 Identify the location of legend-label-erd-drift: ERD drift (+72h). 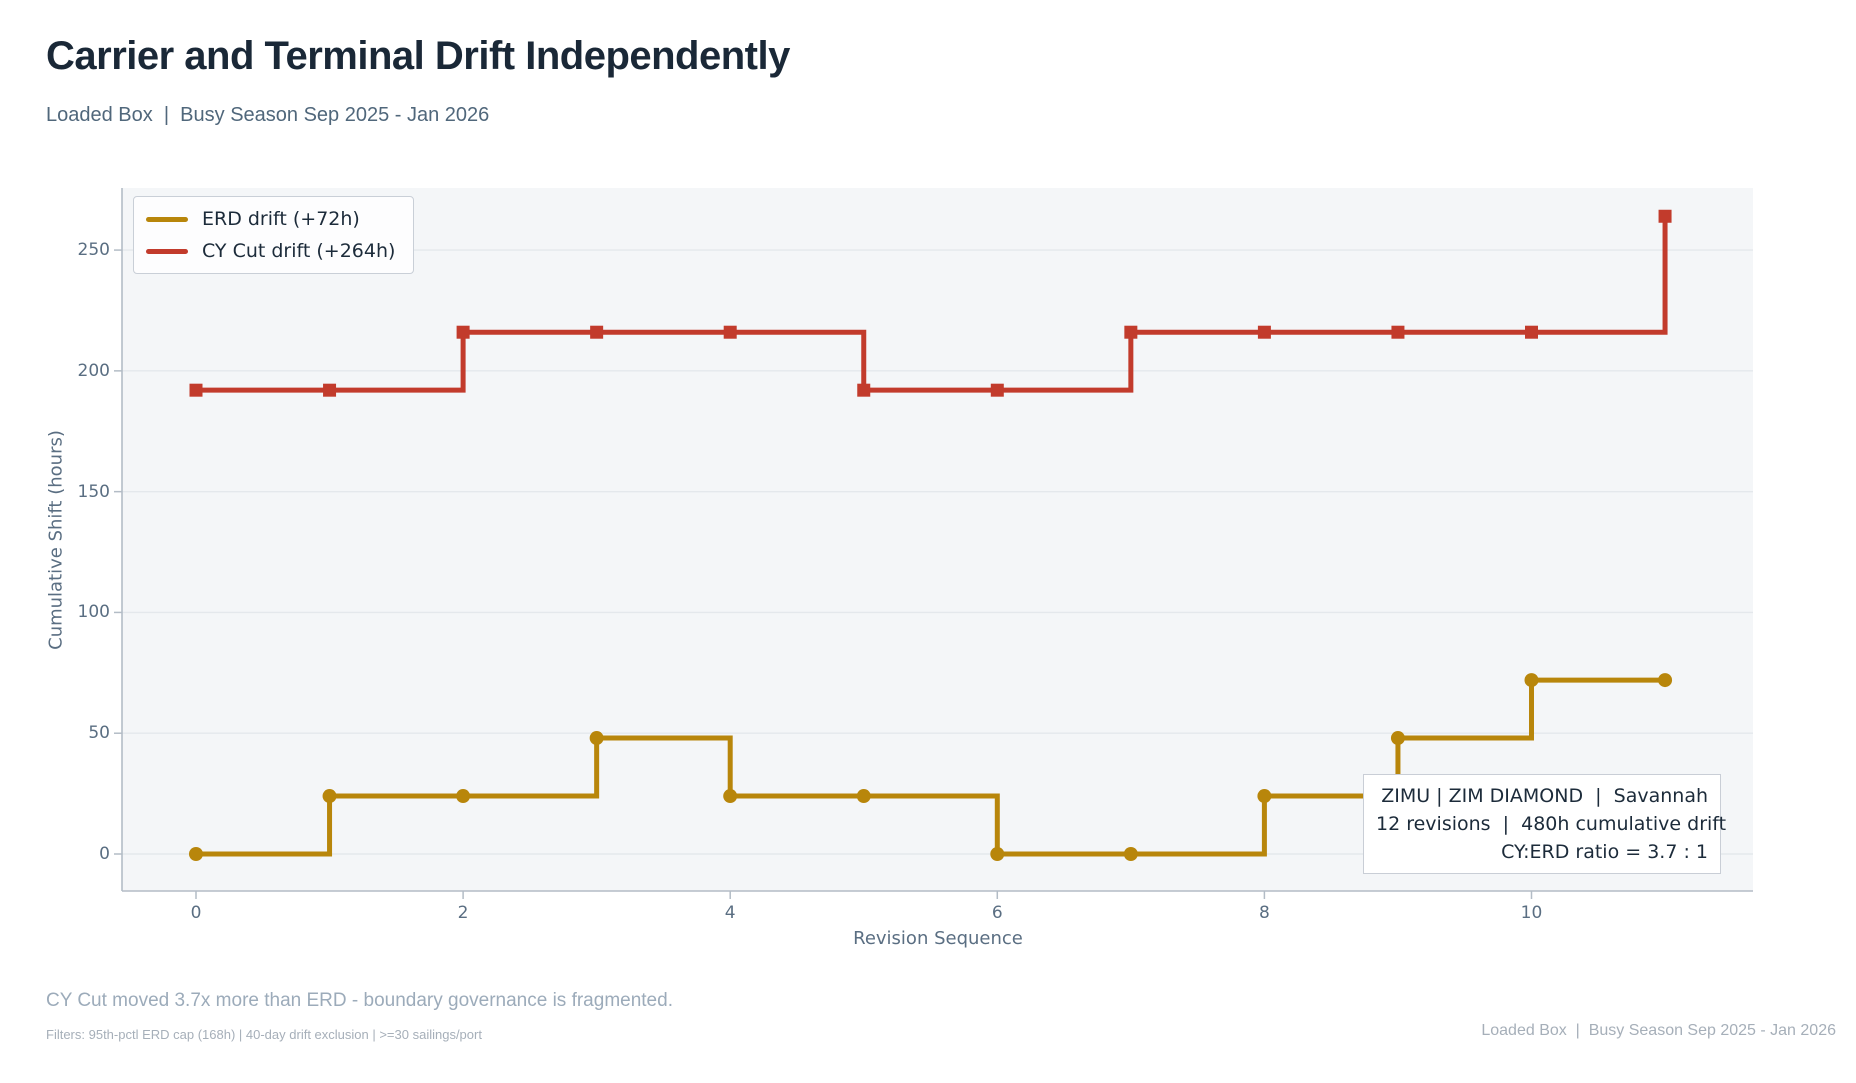
(281, 219).